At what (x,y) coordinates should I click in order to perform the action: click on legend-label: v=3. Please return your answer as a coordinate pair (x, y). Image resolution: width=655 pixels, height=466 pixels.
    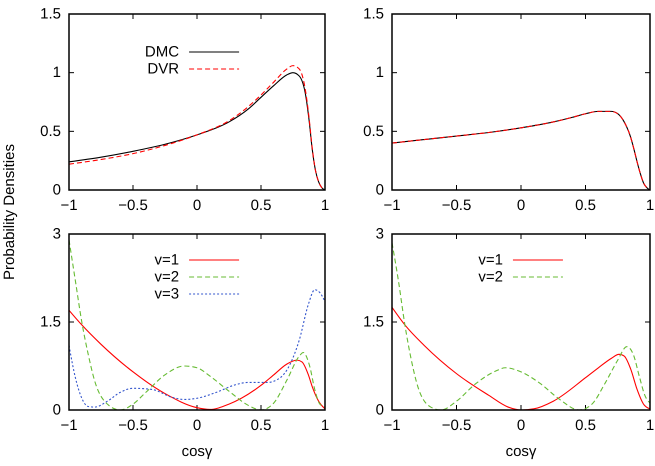
    Looking at the image, I should click on (167, 294).